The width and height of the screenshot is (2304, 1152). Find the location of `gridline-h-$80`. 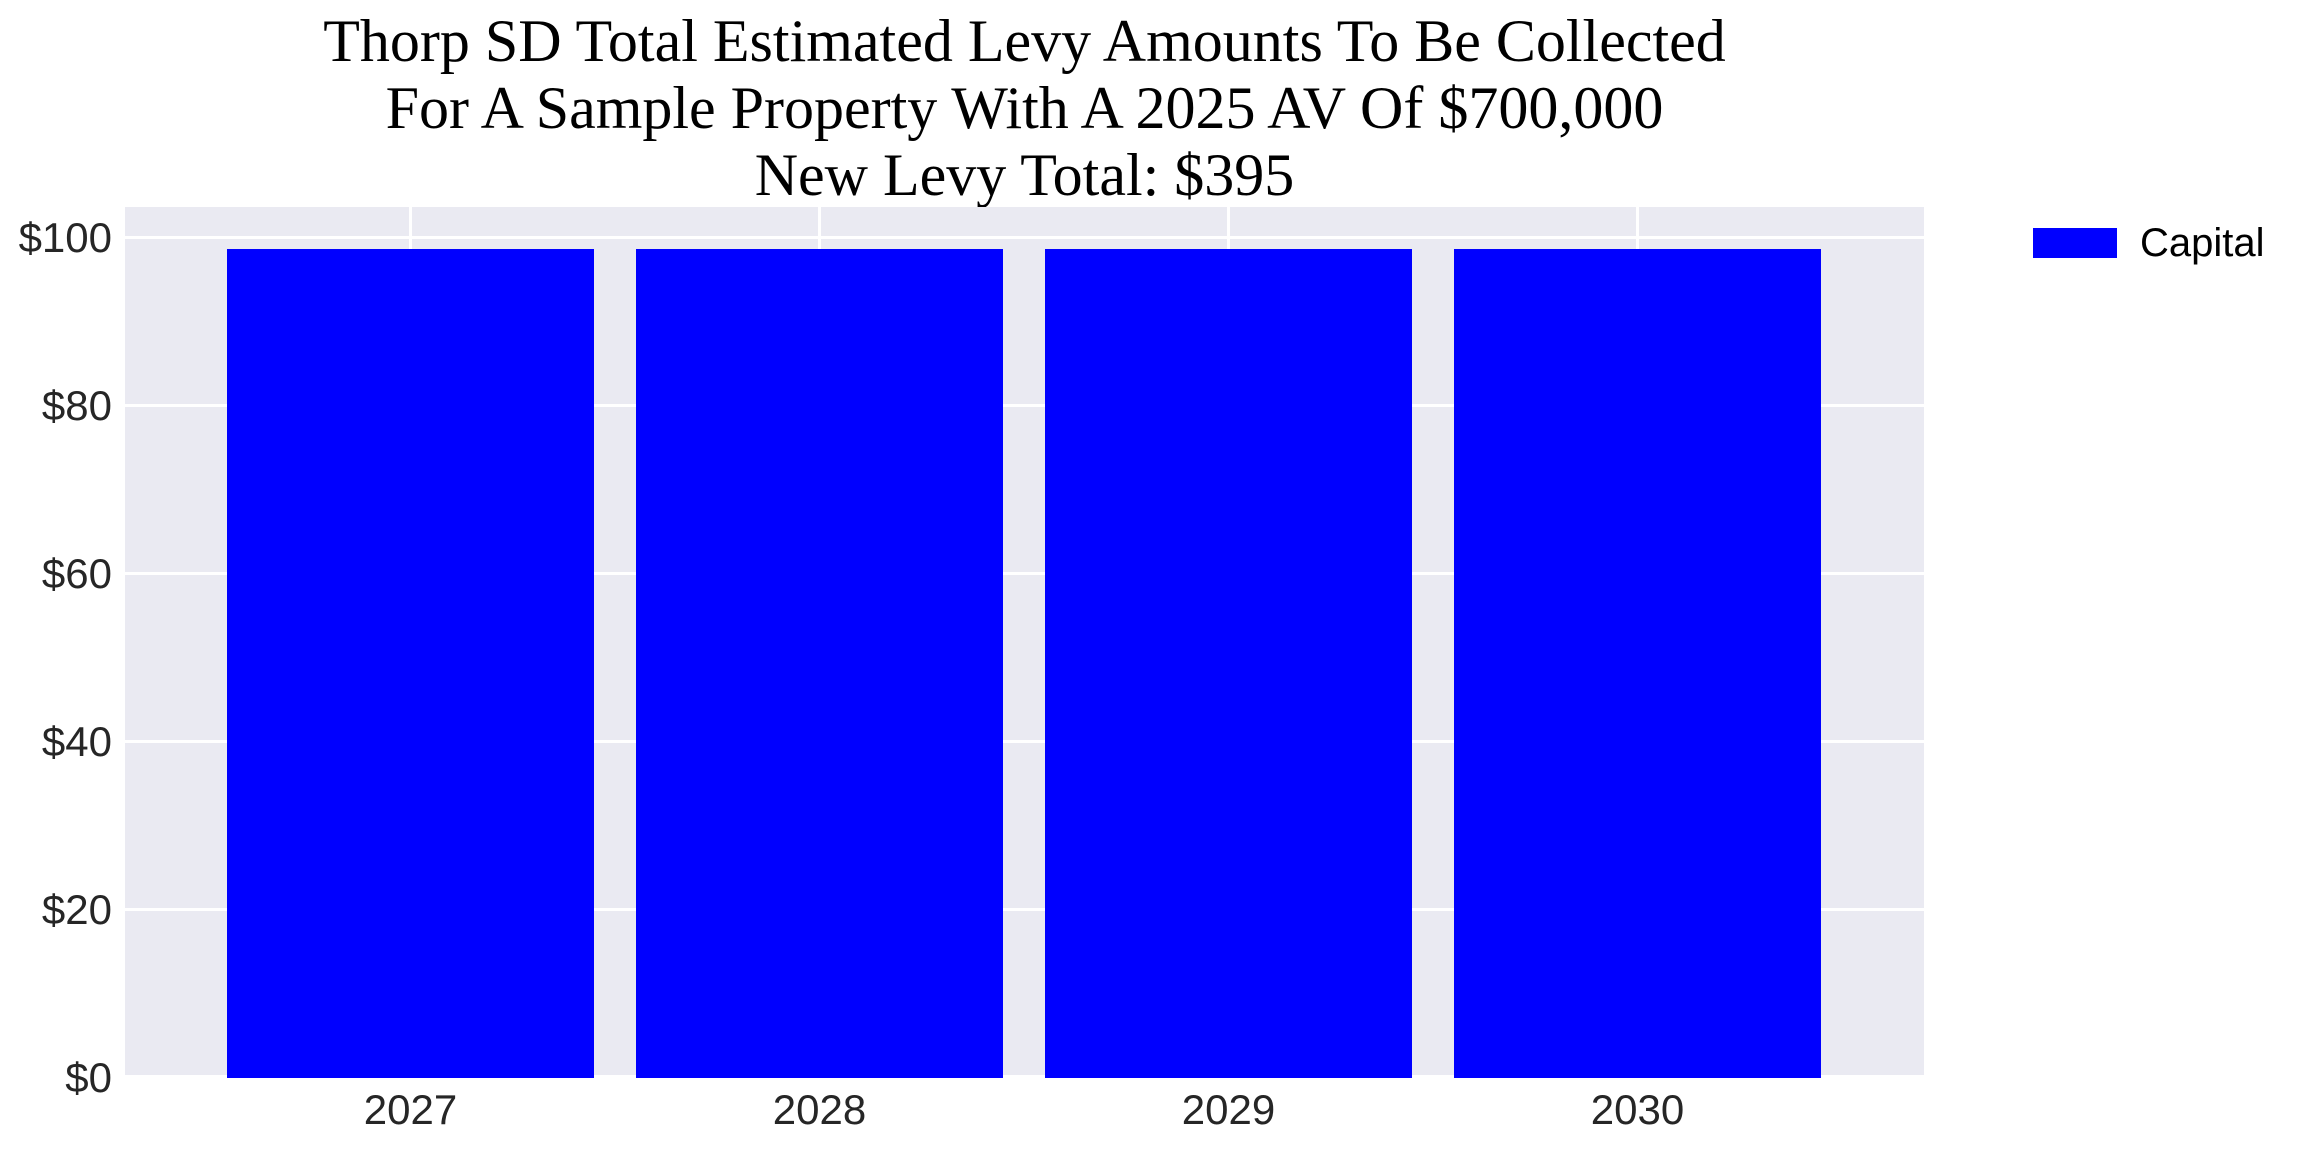

gridline-h-$80 is located at coordinates (1024, 406).